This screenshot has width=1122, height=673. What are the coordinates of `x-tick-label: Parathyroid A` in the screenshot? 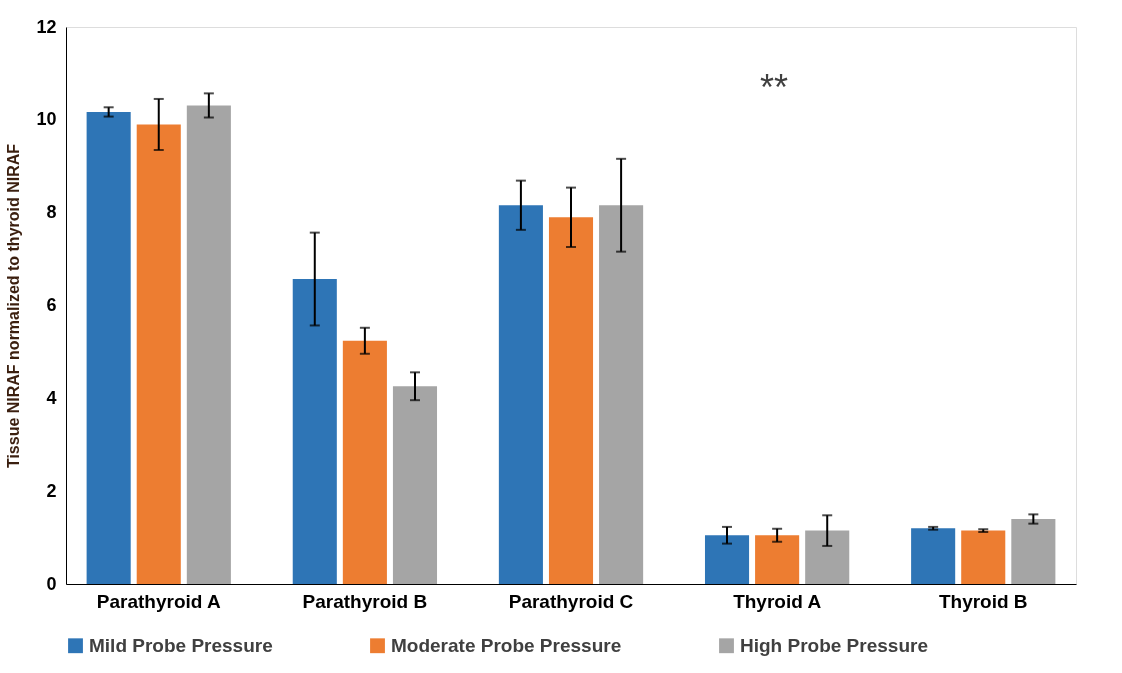 It's located at (158, 601).